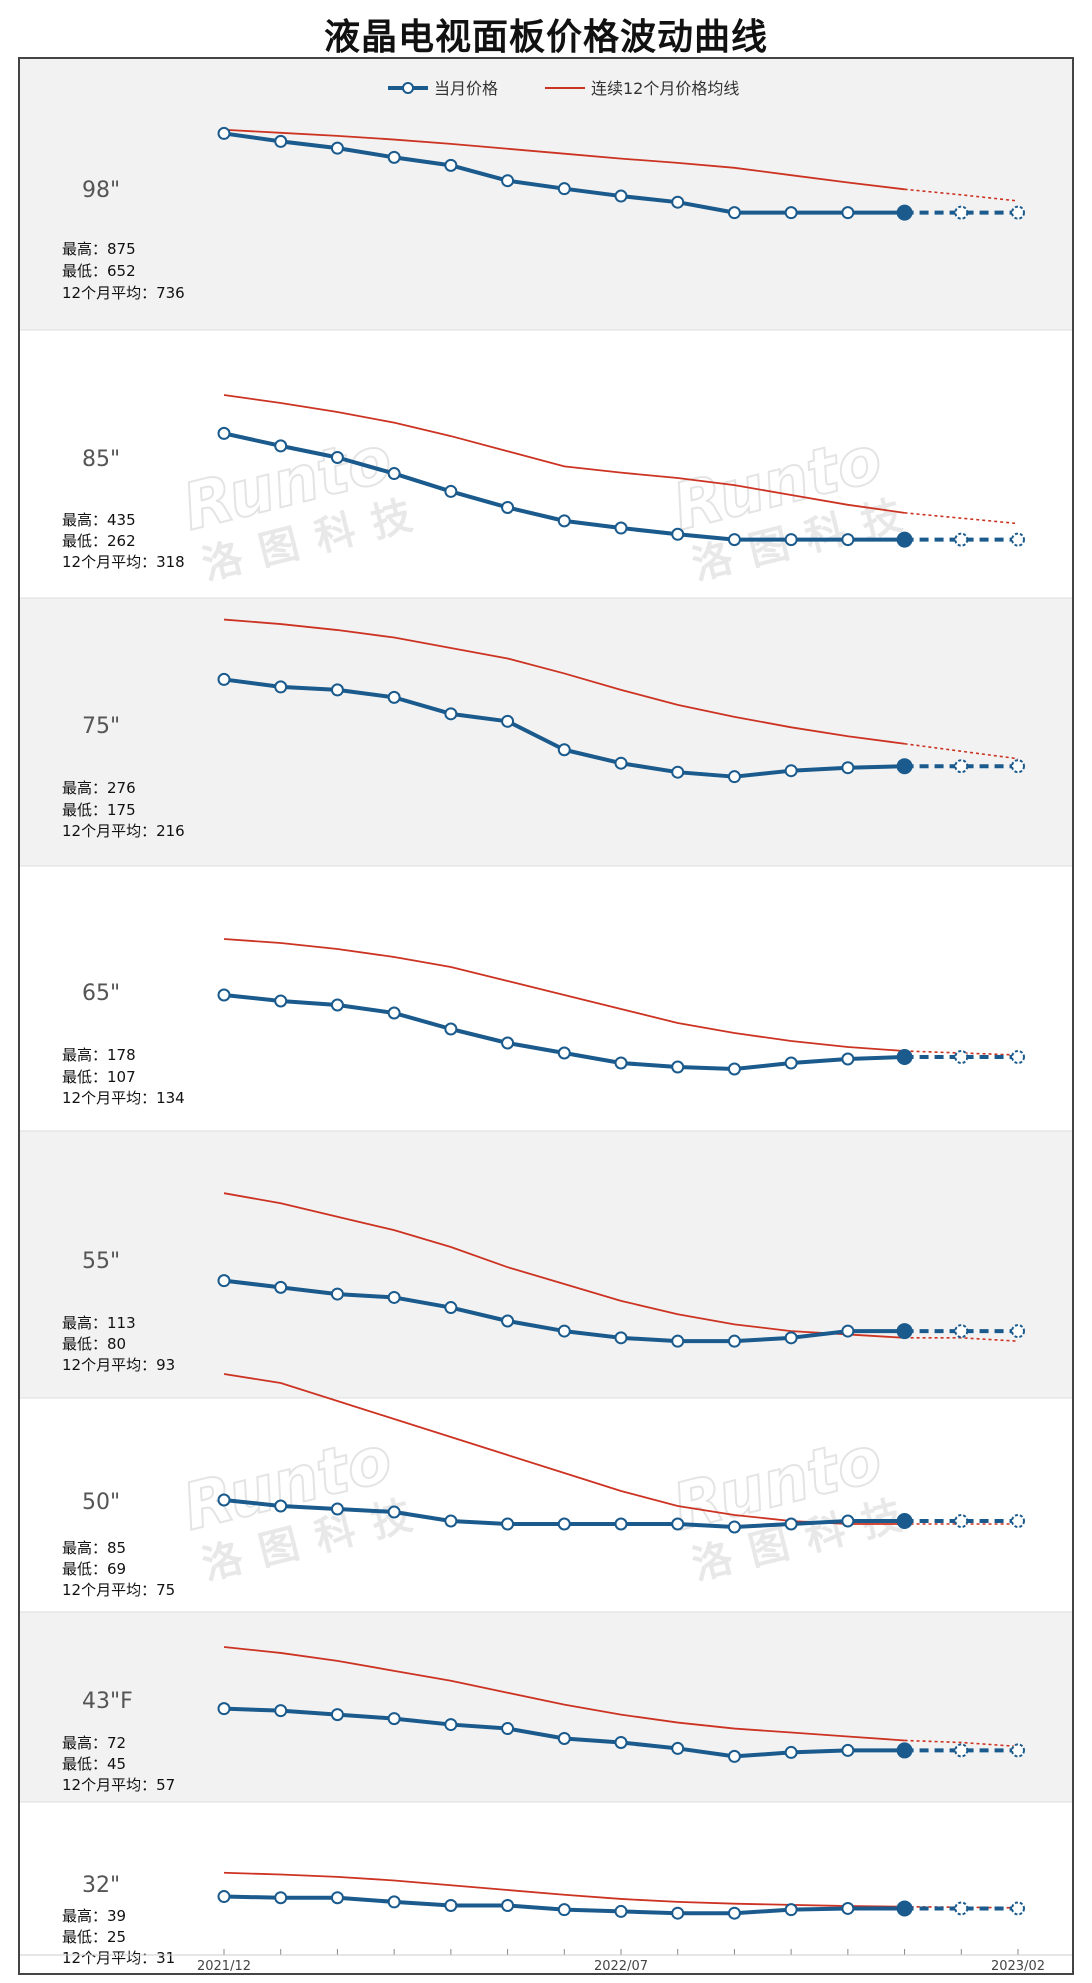 The width and height of the screenshot is (1092, 1983). I want to click on panel-stat-max: 最高：875, so click(99, 249).